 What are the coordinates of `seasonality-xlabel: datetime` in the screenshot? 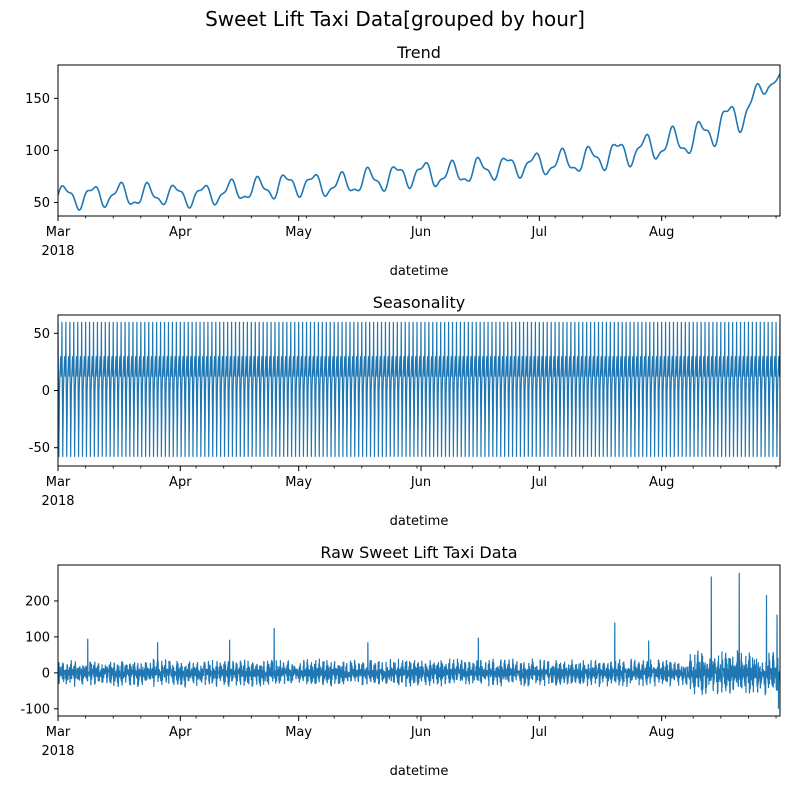 It's located at (419, 521).